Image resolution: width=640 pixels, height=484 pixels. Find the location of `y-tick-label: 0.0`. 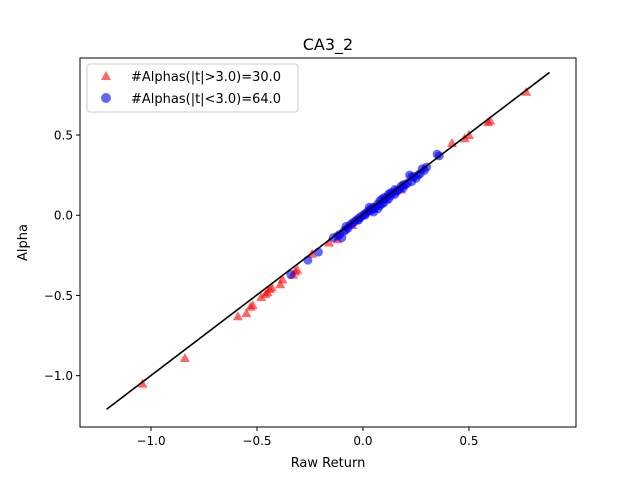

y-tick-label: 0.0 is located at coordinates (63, 216).